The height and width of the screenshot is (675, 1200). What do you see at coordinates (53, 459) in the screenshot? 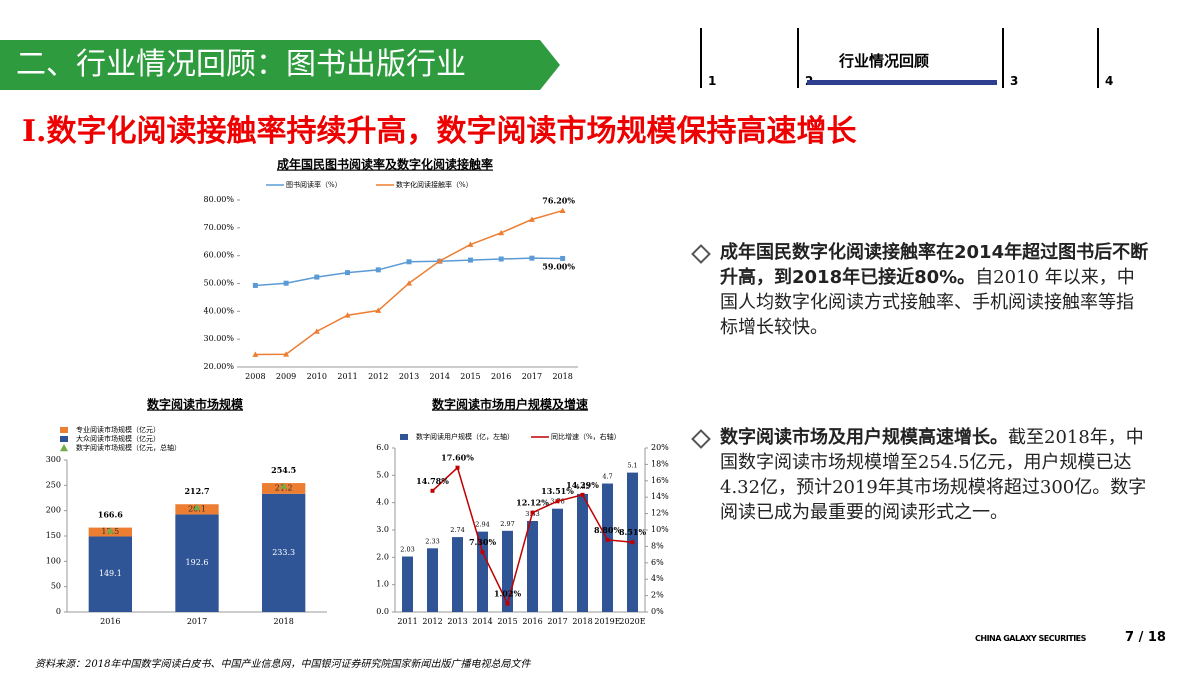
I see `y-tick-label: 300` at bounding box center [53, 459].